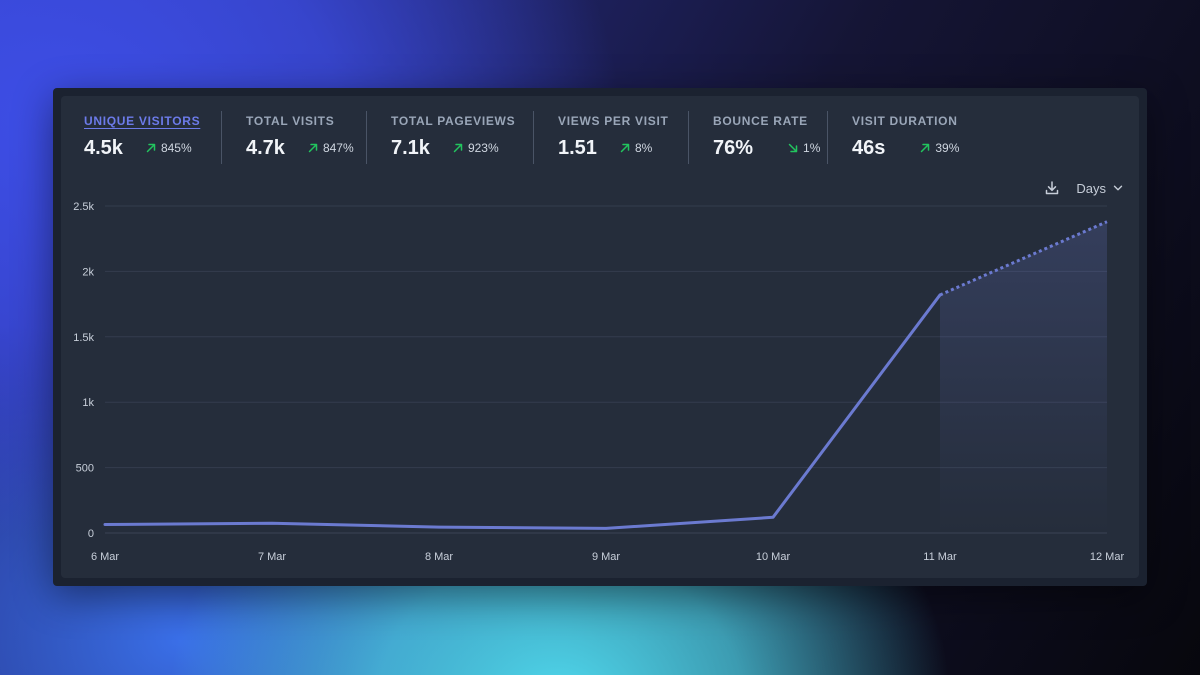  What do you see at coordinates (869, 148) in the screenshot?
I see `stat-value: 46s` at bounding box center [869, 148].